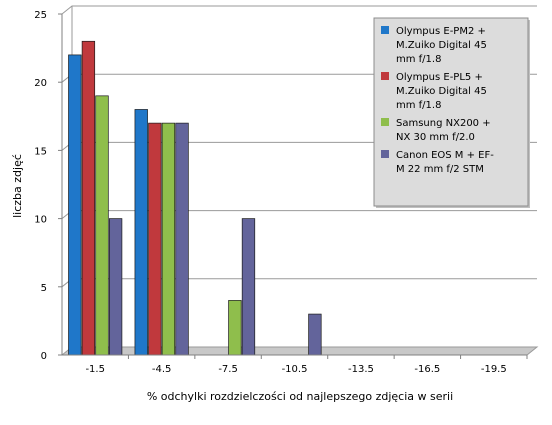  What do you see at coordinates (439, 77) in the screenshot?
I see `legend-label: Olympus E-PL5 +` at bounding box center [439, 77].